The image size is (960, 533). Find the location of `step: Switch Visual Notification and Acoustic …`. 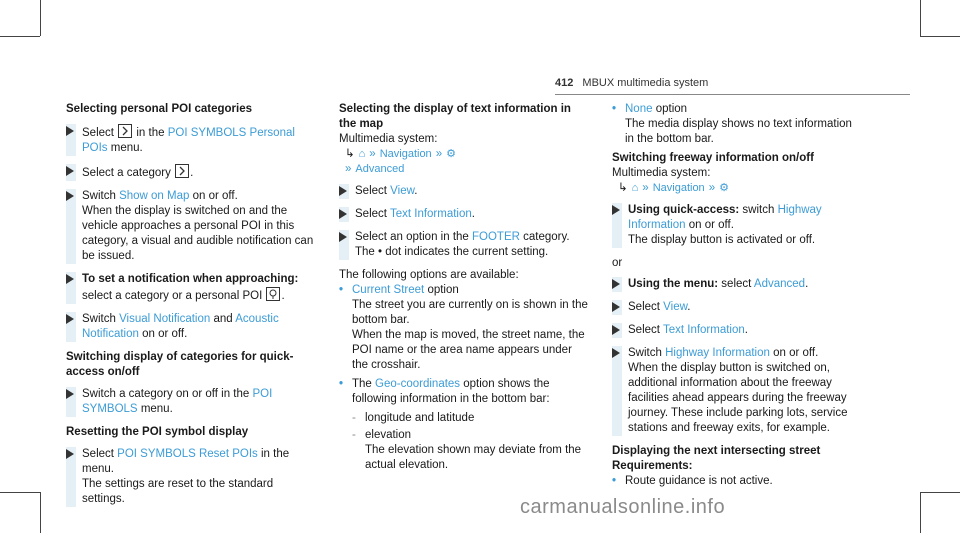

step: Switch Visual Notification and Acoustic … is located at coordinates (192, 327).